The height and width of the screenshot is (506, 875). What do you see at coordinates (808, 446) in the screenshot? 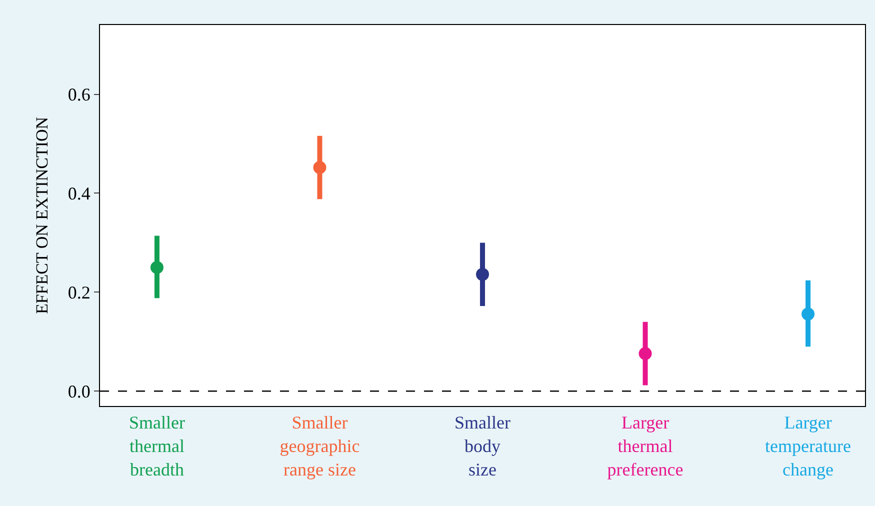
I see `x-tick-label: Larger temperature change` at bounding box center [808, 446].